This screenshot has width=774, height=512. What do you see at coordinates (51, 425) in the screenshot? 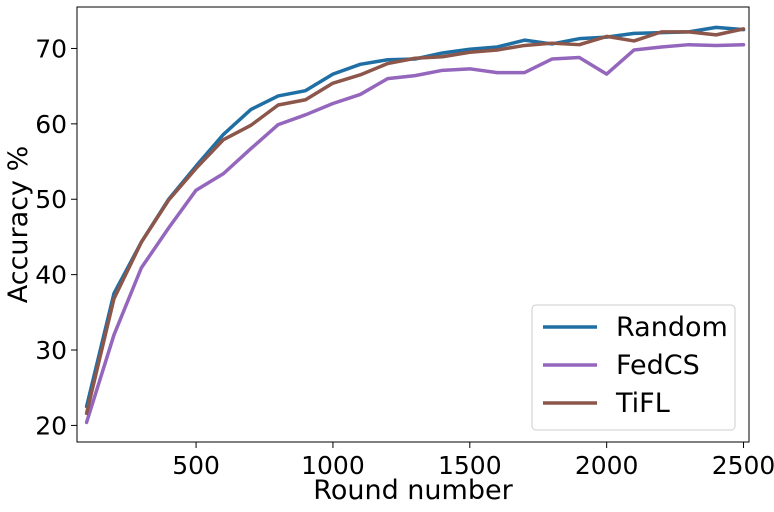
I see `y-tick-label: 20` at bounding box center [51, 425].